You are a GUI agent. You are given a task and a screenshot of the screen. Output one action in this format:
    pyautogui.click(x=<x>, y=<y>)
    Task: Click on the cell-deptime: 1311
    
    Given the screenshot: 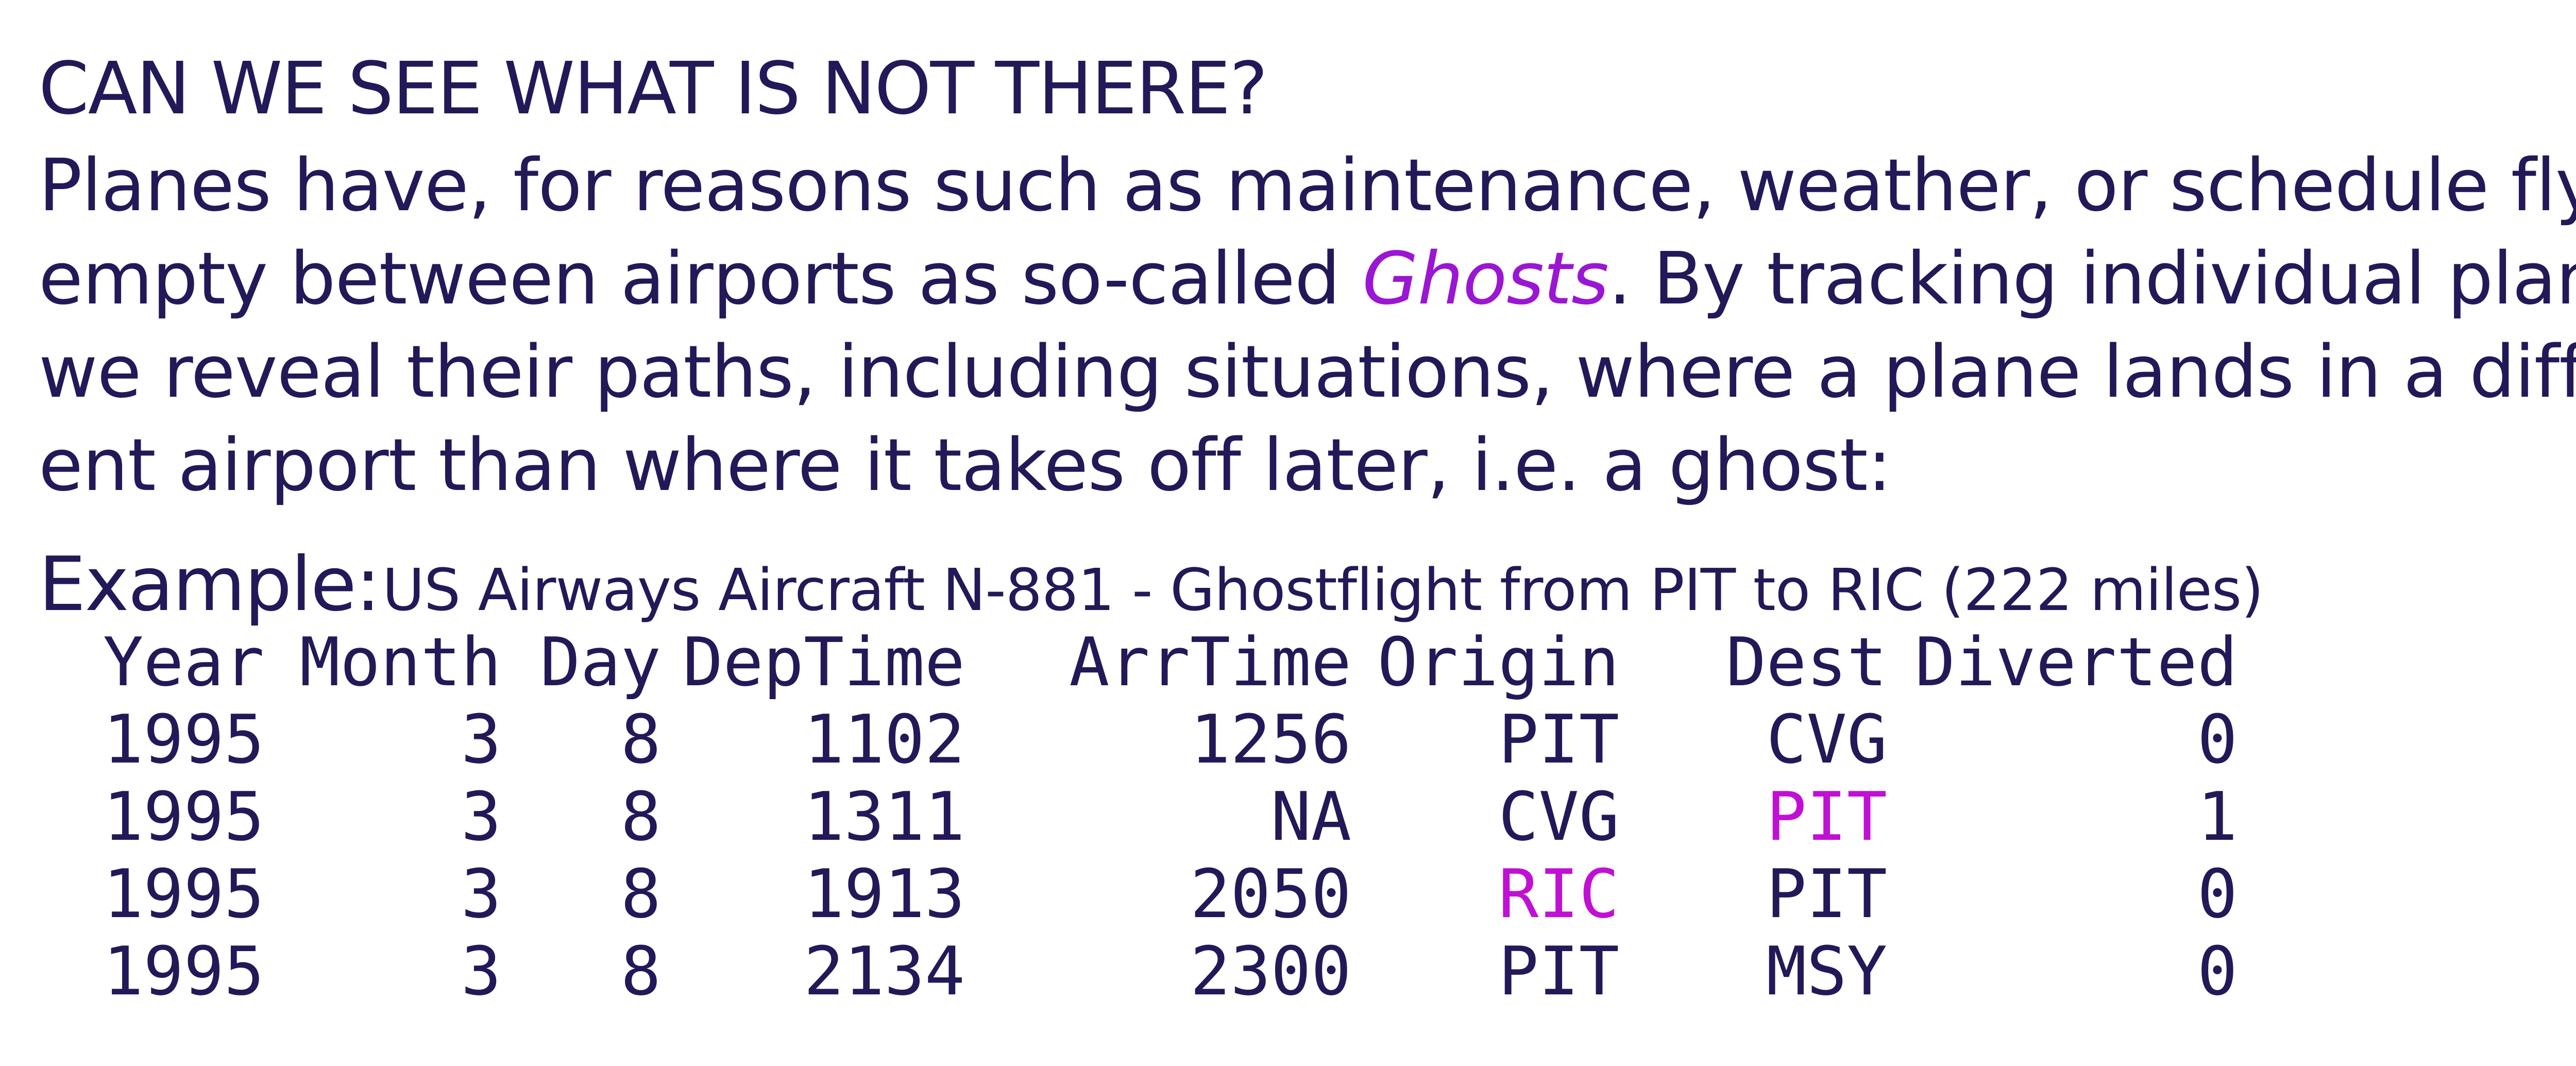 What is the action you would take?
    pyautogui.click(x=884, y=816)
    